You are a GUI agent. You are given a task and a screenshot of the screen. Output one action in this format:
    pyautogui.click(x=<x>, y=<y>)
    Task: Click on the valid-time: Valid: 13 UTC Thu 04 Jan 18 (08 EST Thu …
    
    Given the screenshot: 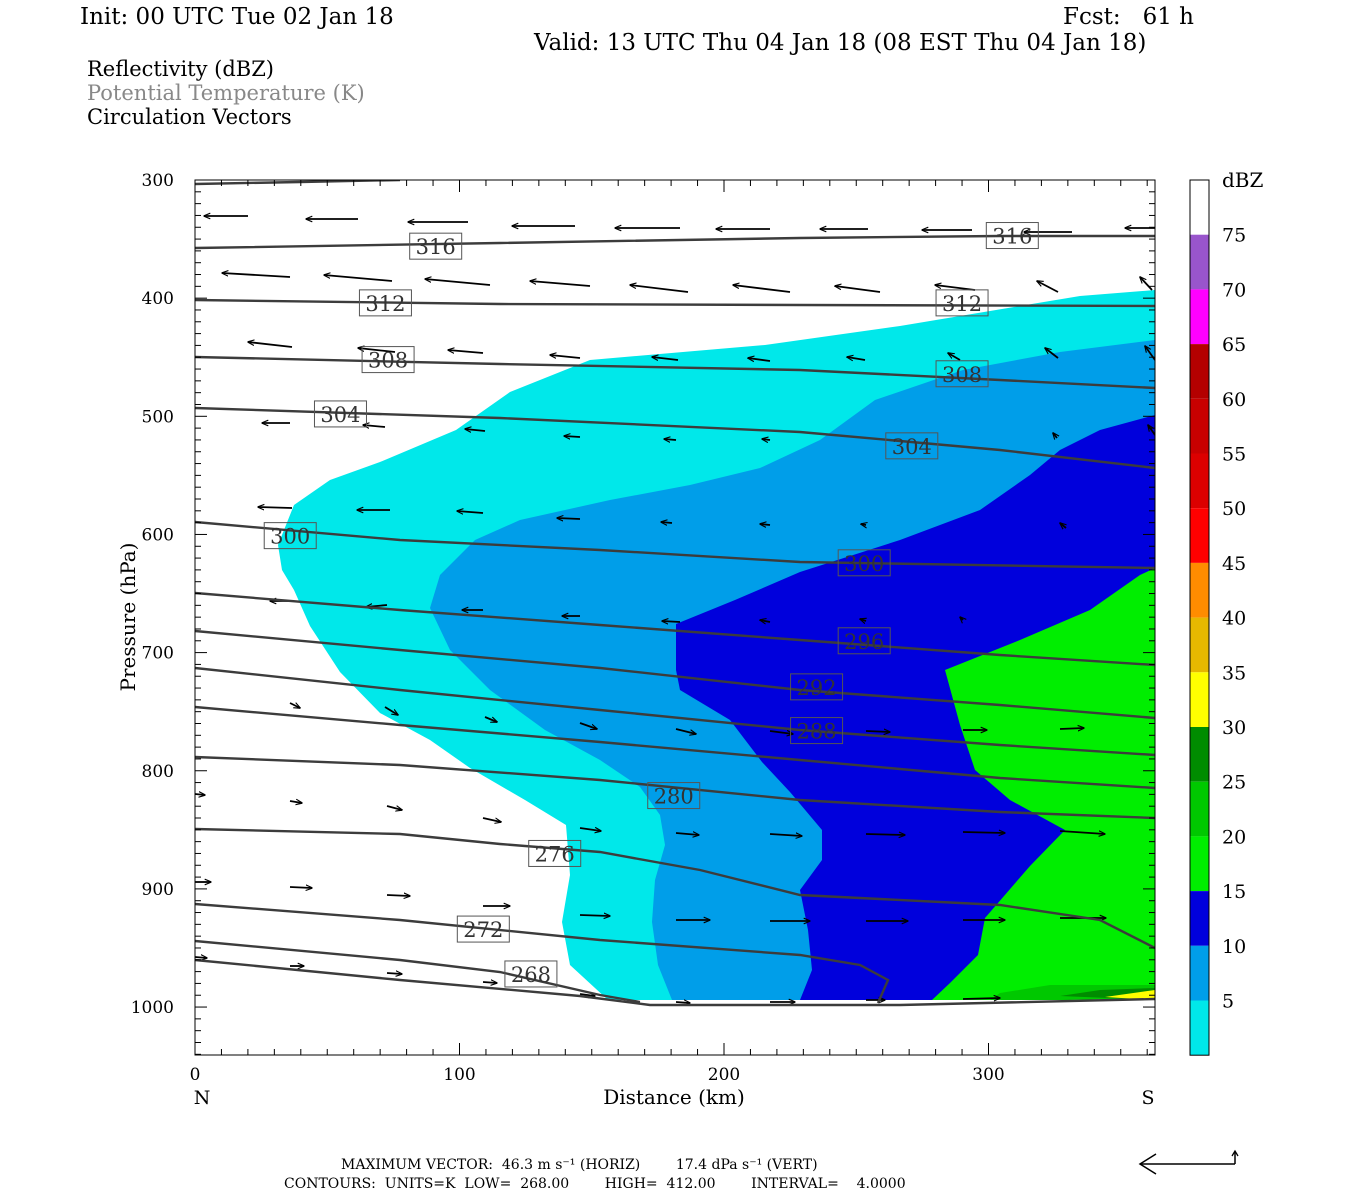 What is the action you would take?
    pyautogui.click(x=840, y=43)
    